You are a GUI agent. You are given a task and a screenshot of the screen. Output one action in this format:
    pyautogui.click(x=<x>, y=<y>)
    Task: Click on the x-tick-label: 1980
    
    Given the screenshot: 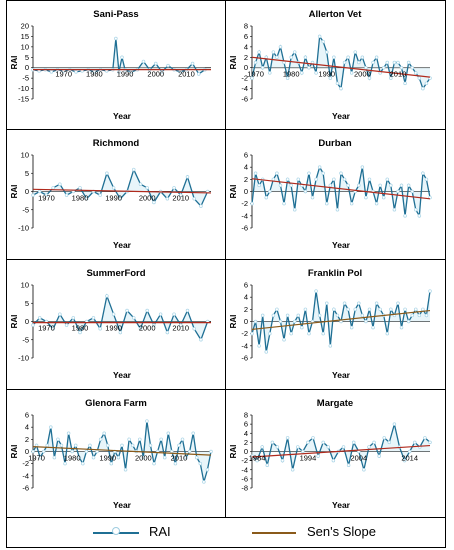 What is the action you would take?
    pyautogui.click(x=291, y=74)
    